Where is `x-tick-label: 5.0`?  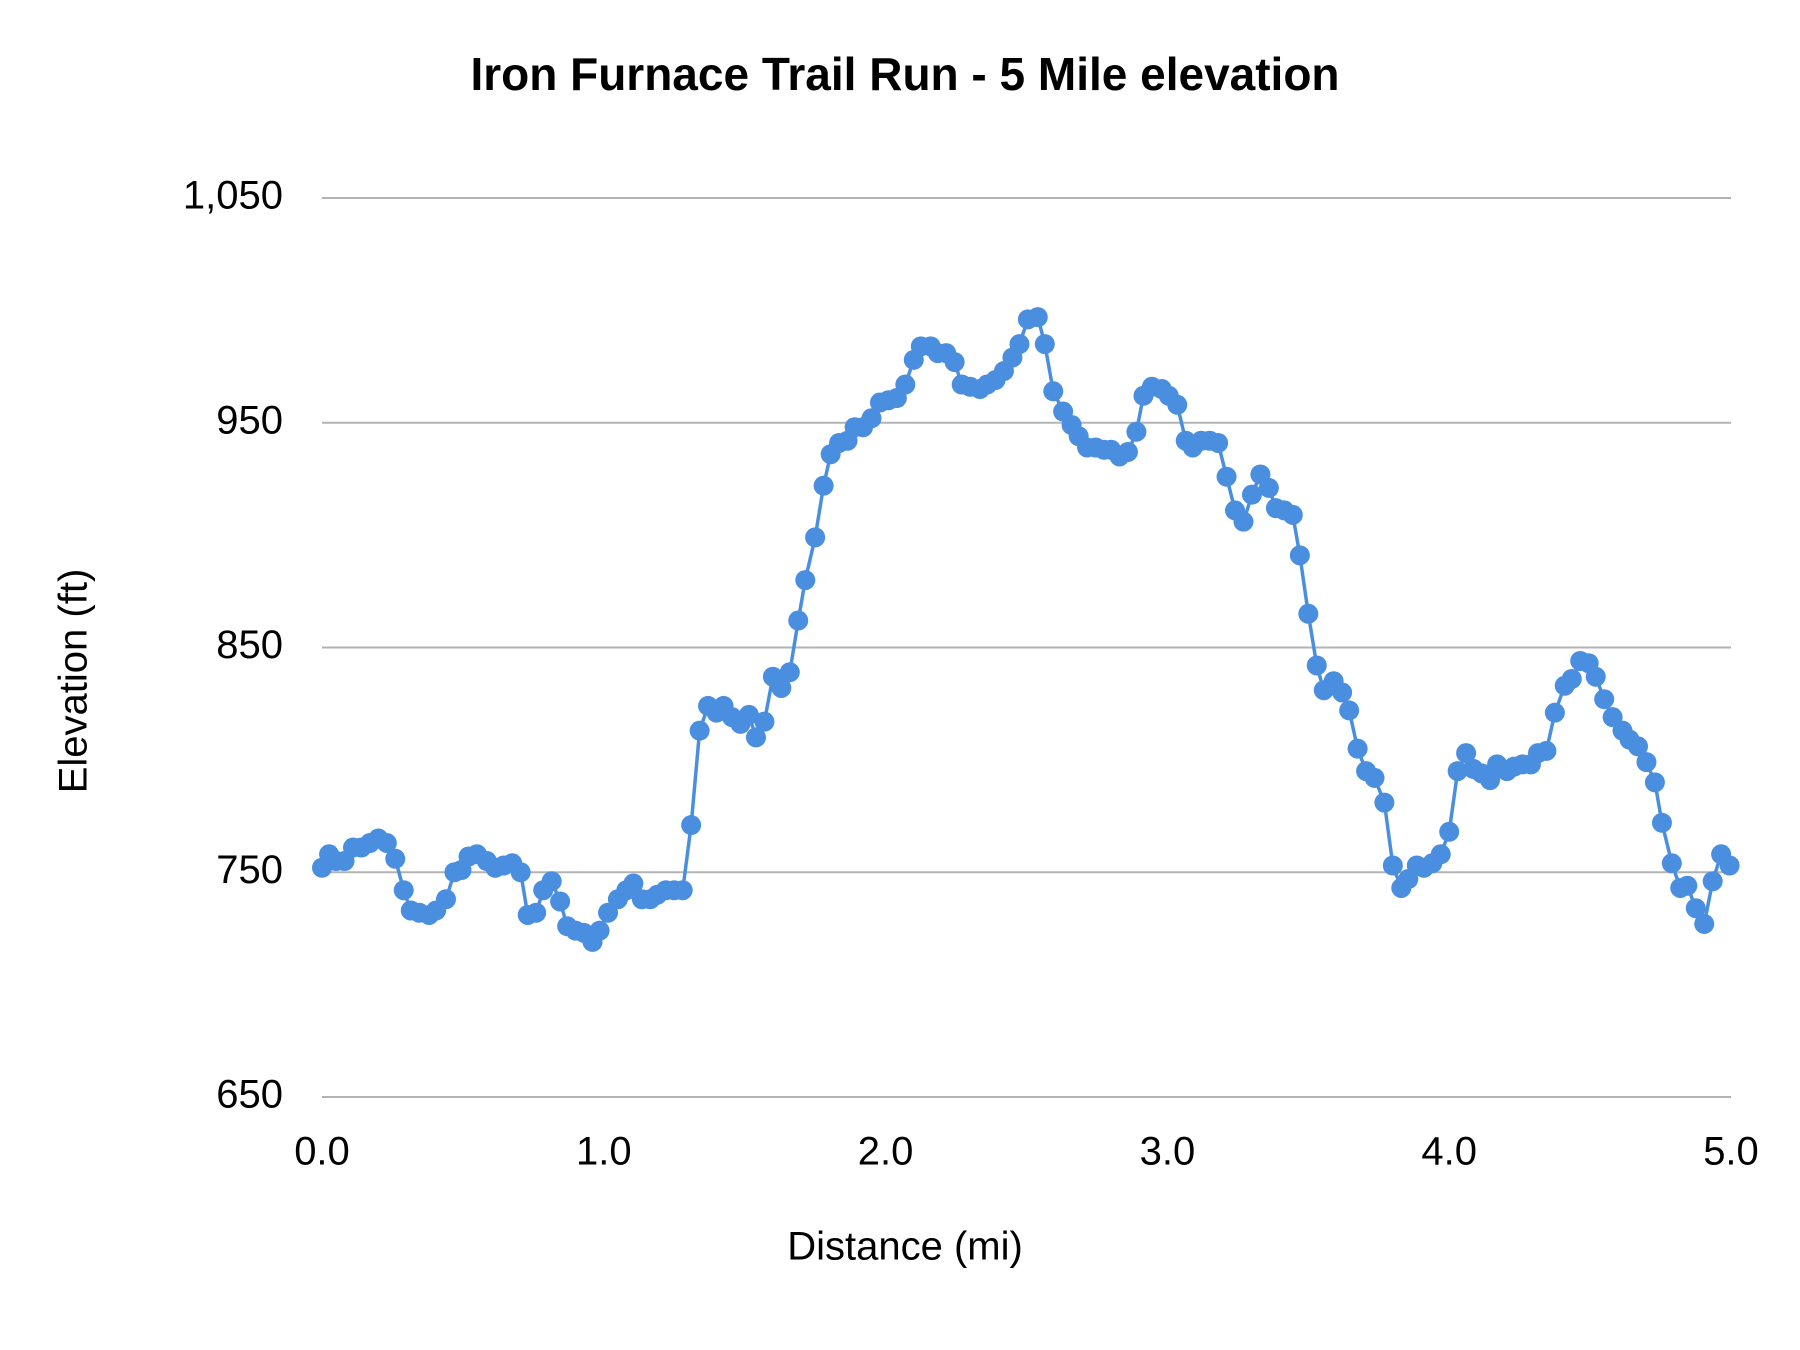 x-tick-label: 5.0 is located at coordinates (1731, 1152).